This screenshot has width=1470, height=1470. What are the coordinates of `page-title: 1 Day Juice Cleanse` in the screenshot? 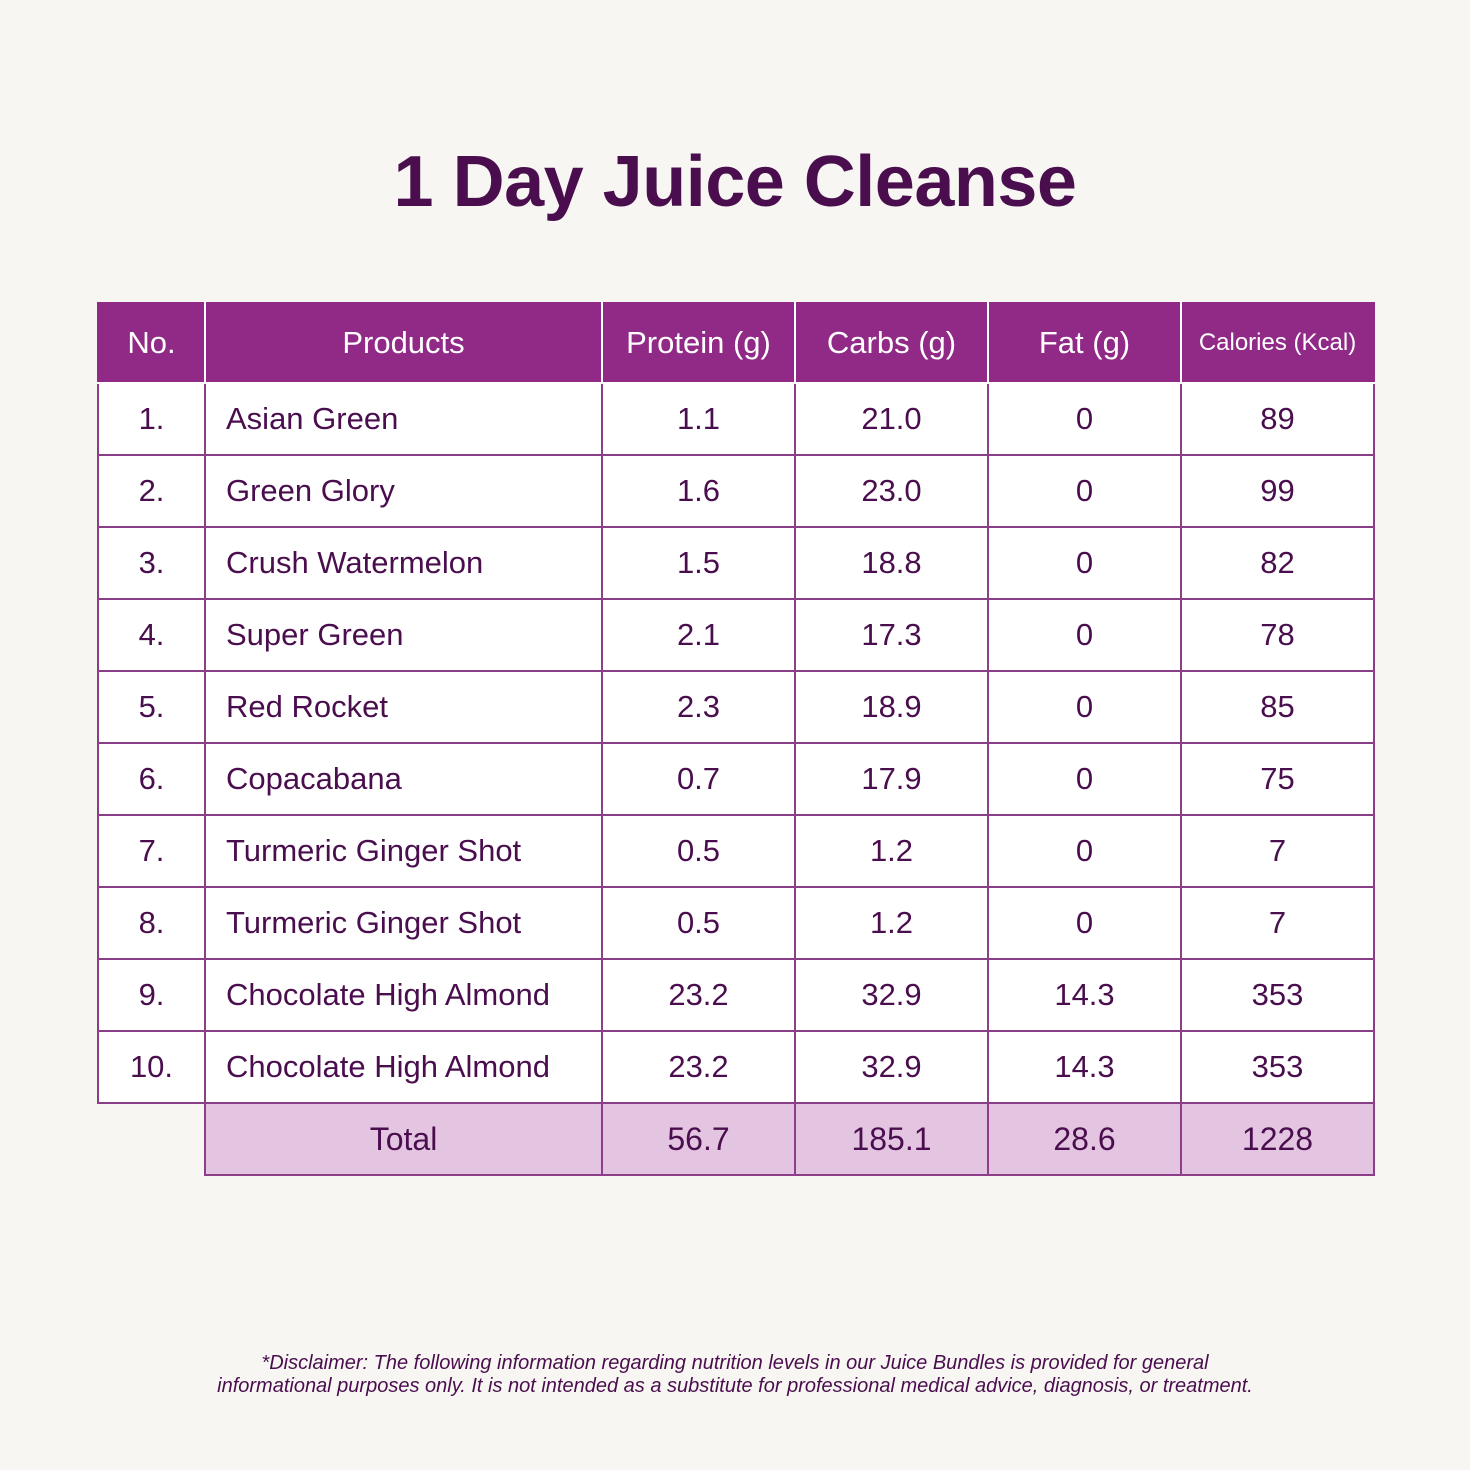 It's located at (735, 182).